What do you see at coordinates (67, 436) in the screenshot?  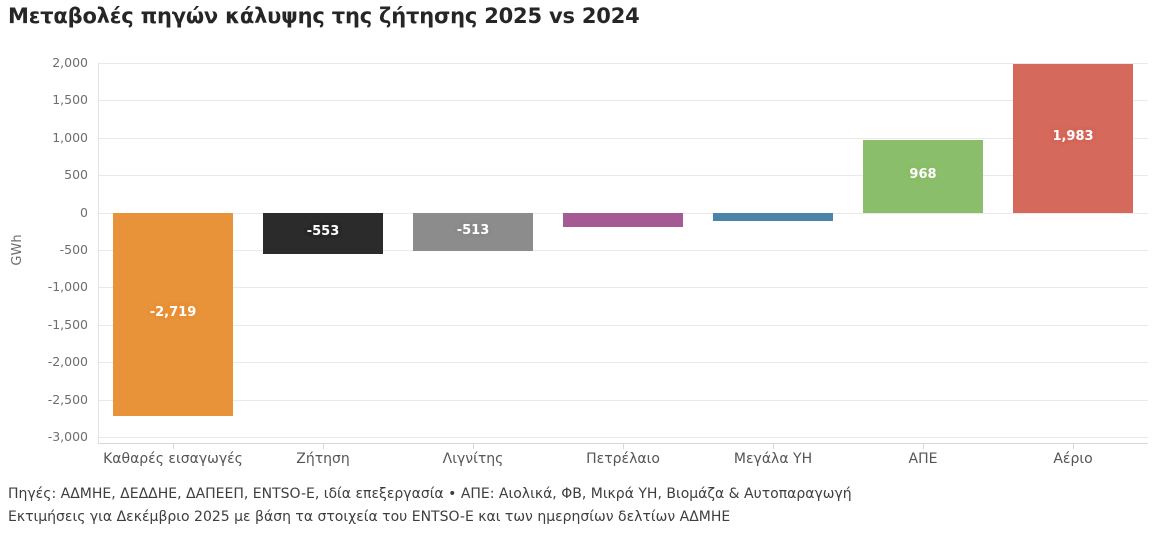 I see `y-tick-label: -3,000` at bounding box center [67, 436].